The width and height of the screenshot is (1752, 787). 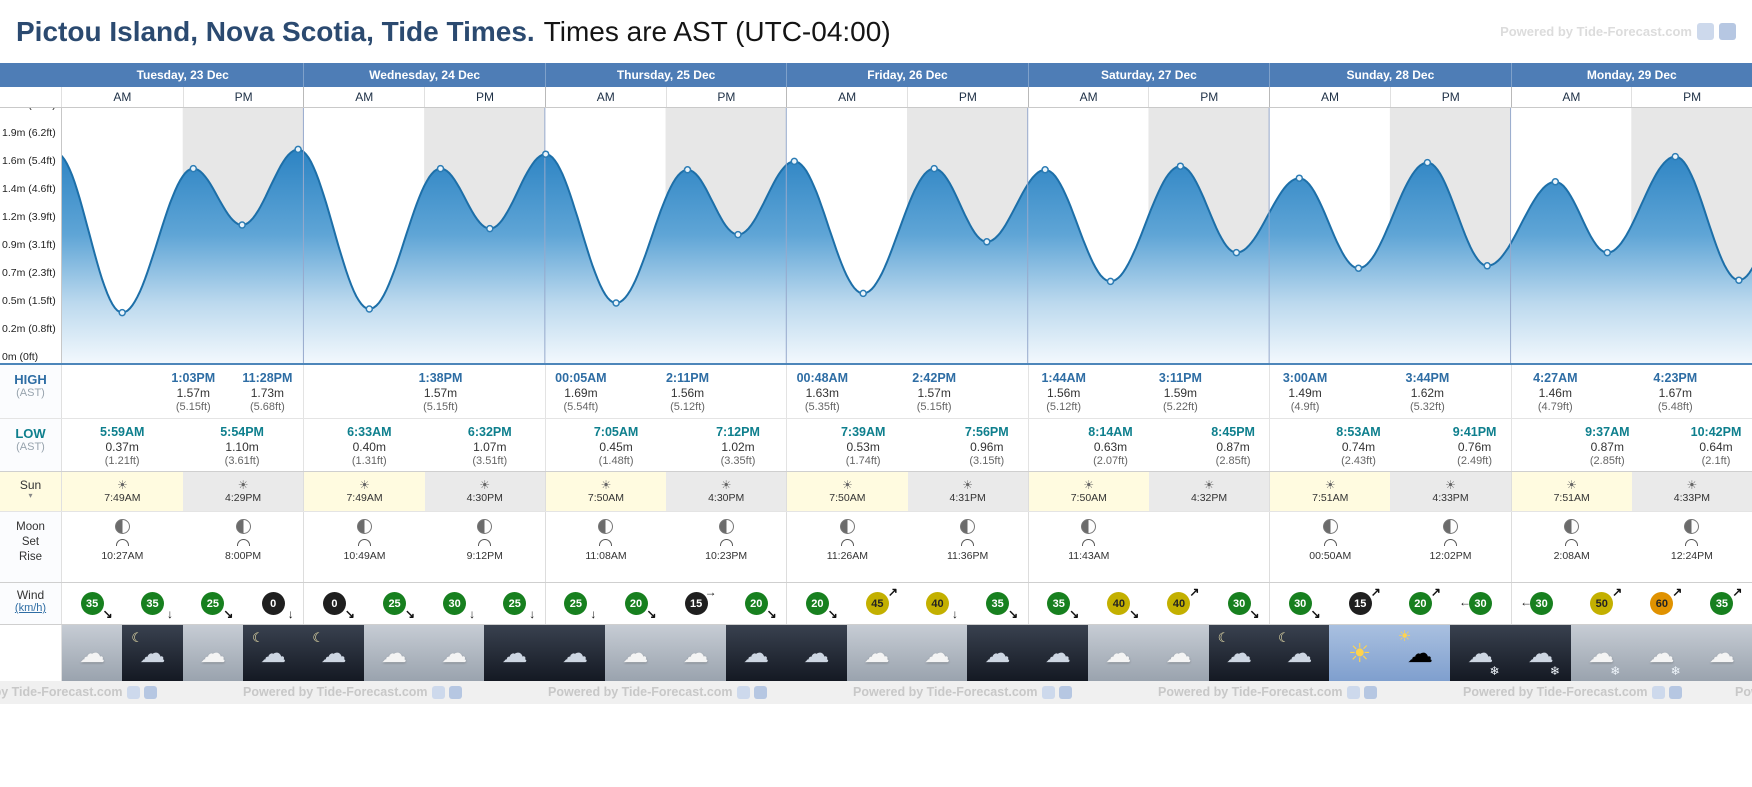 I want to click on moon-day-cell: 10:49AM 9:12PM, so click(x=423, y=547).